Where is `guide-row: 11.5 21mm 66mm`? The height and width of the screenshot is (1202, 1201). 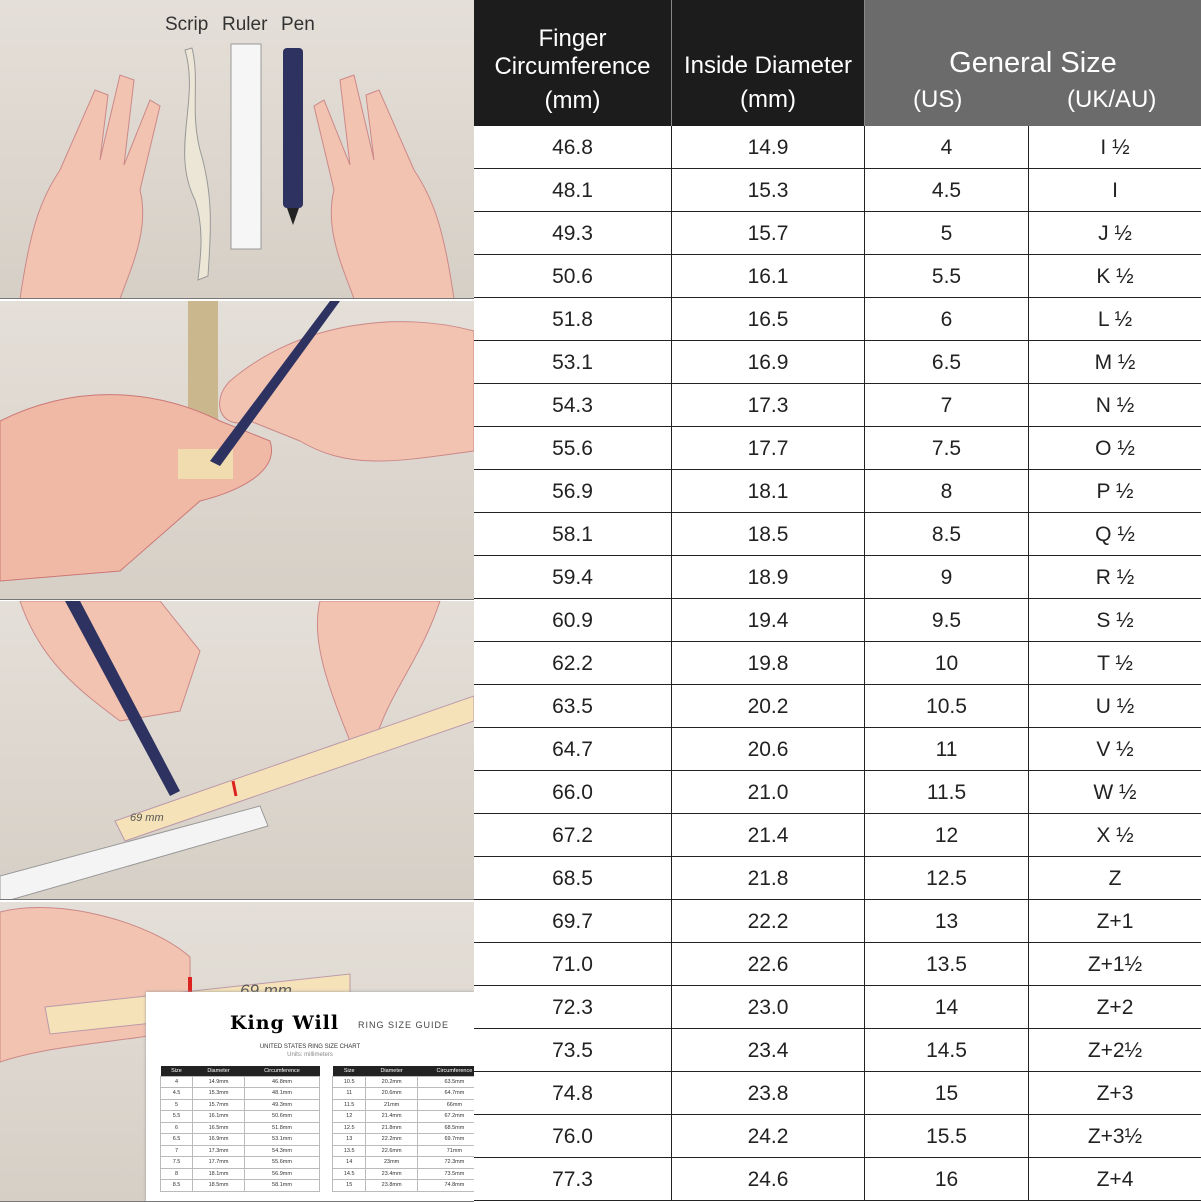 guide-row: 11.5 21mm 66mm is located at coordinates (402, 1104).